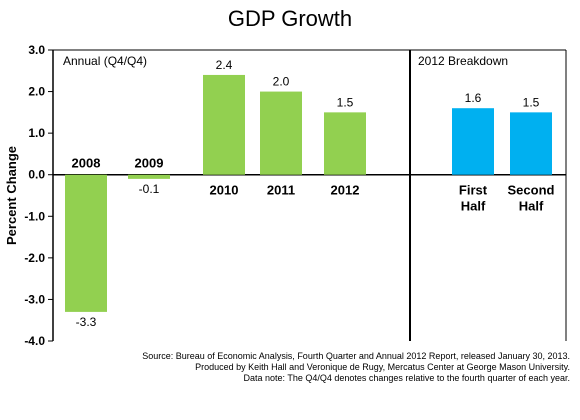 Image resolution: width=580 pixels, height=420 pixels. I want to click on category-label: 2008, so click(86, 163).